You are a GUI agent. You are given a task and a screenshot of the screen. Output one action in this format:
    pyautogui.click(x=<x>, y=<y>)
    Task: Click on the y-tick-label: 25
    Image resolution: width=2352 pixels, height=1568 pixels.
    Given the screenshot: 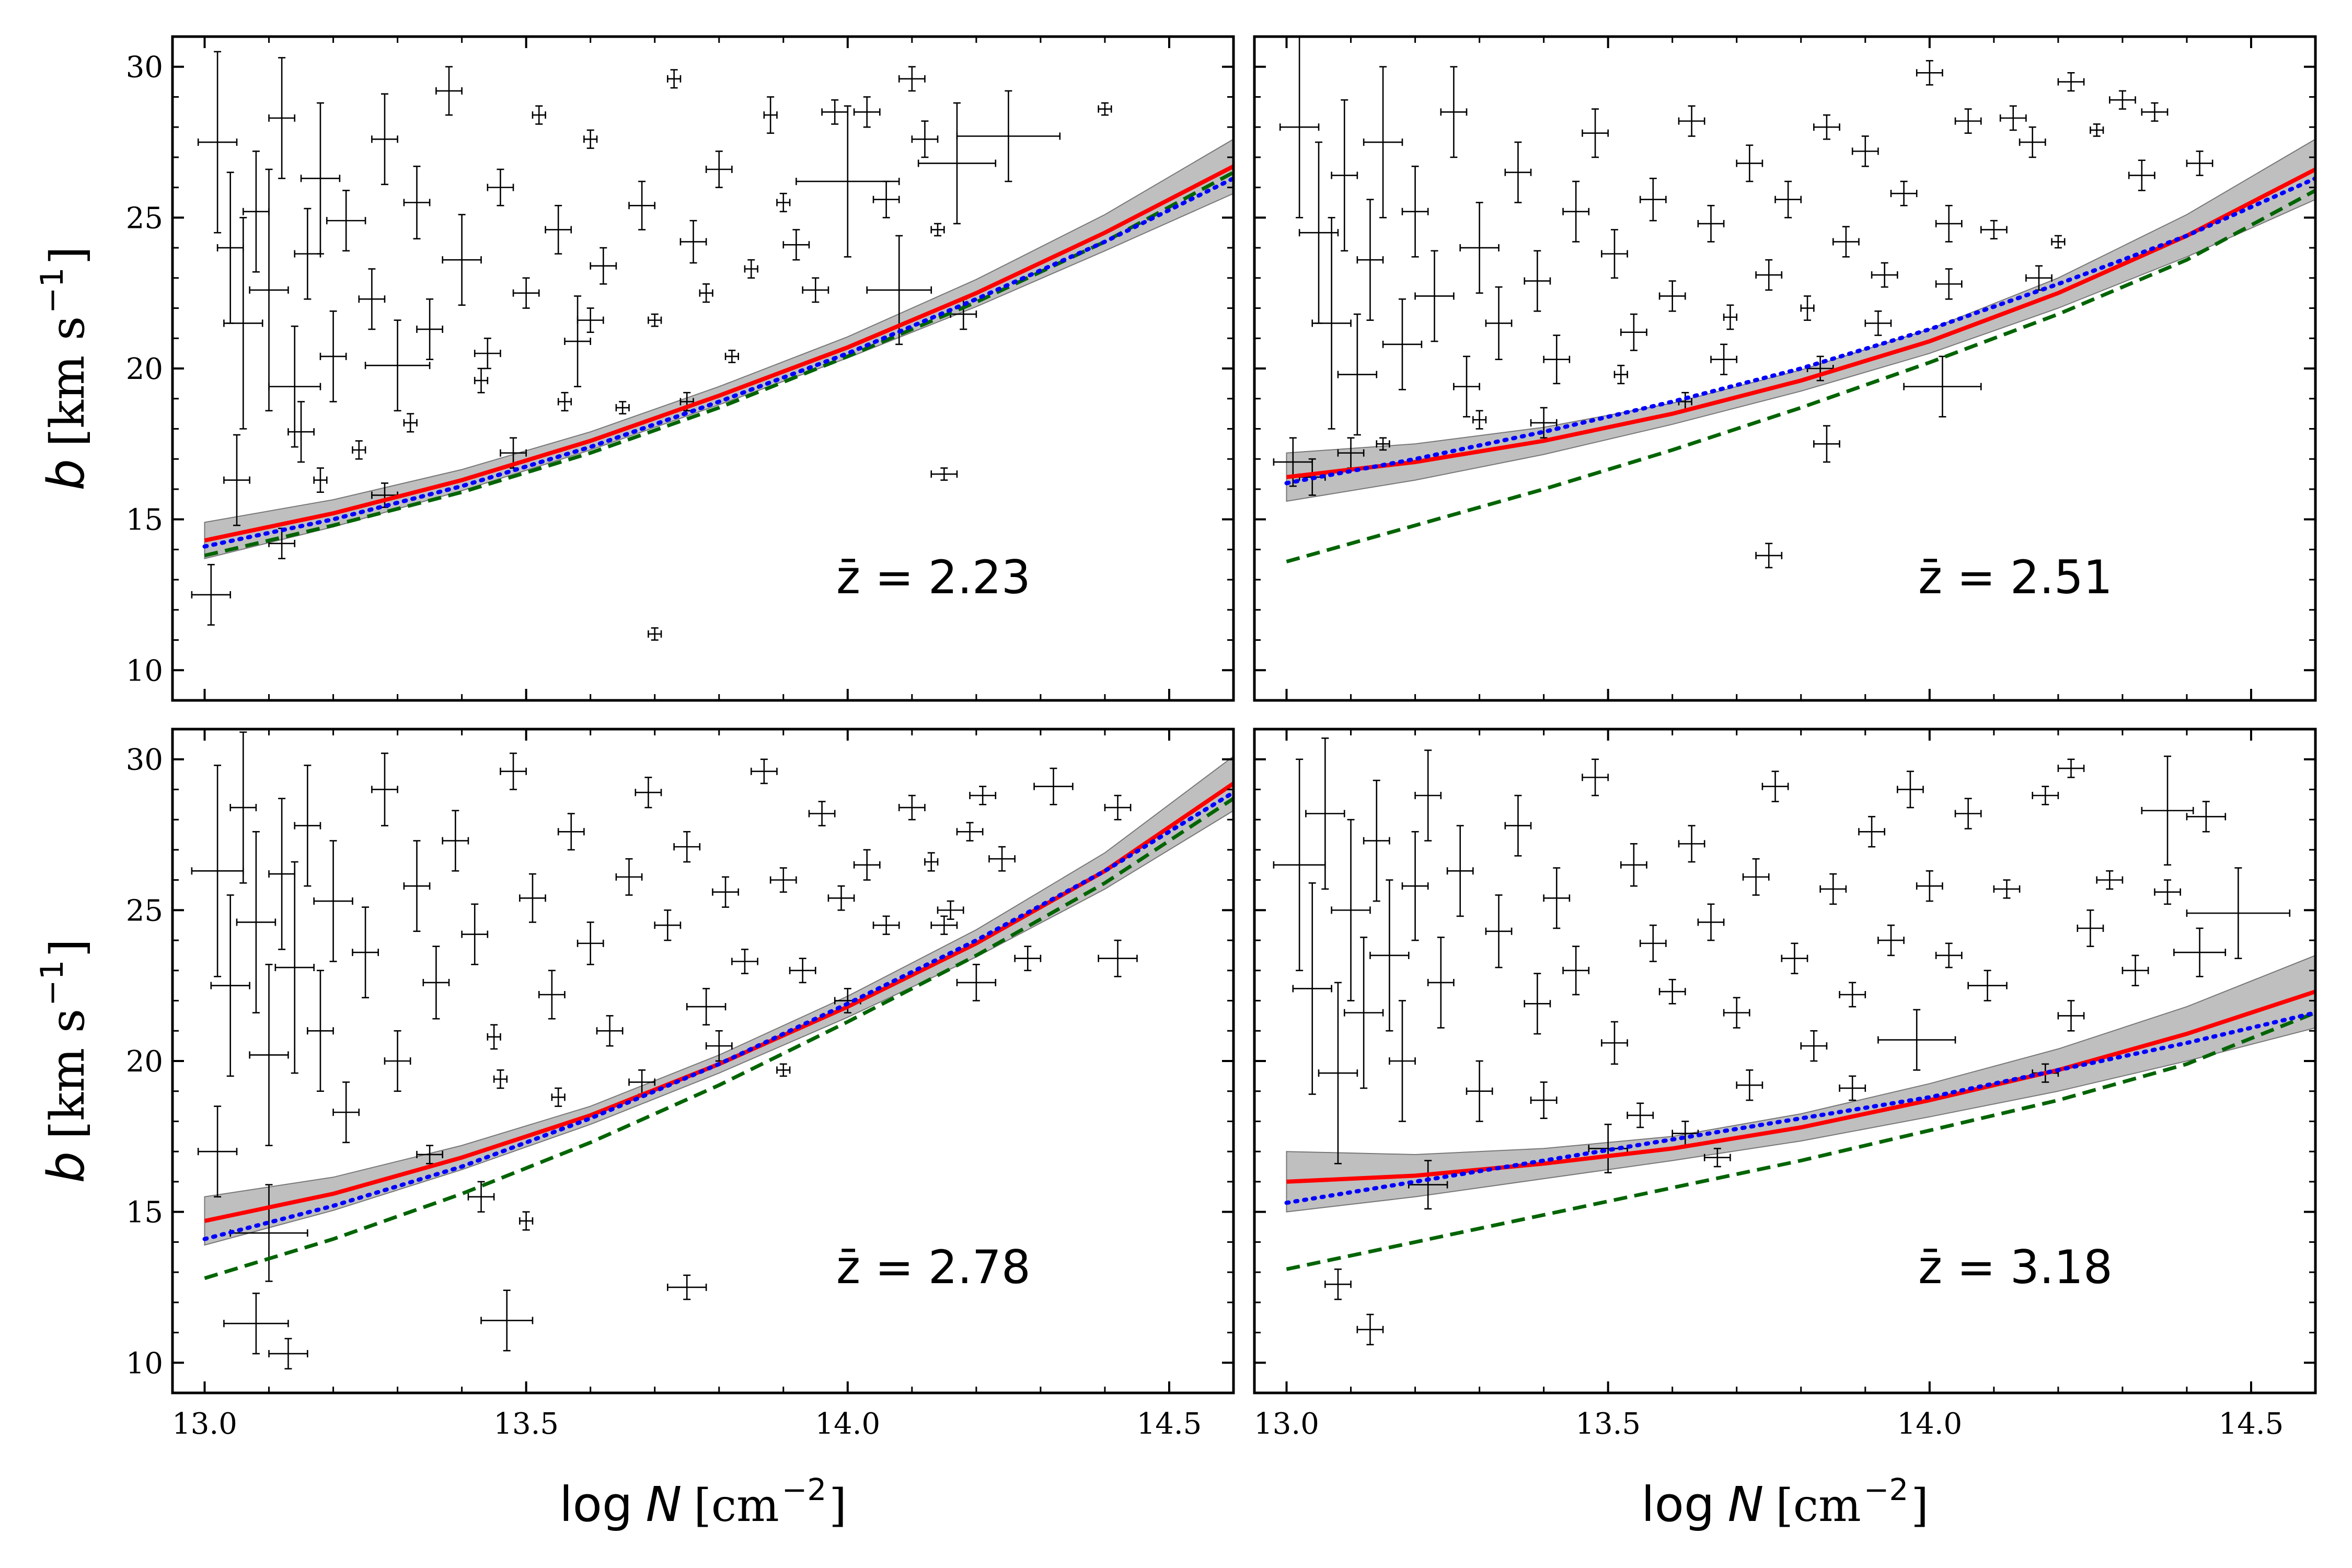 What is the action you would take?
    pyautogui.click(x=144, y=218)
    